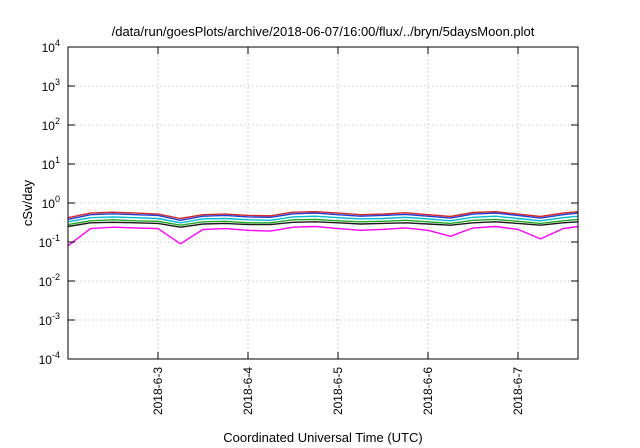 This screenshot has width=640, height=448. I want to click on y-axis-label: cSv/day, so click(27, 202).